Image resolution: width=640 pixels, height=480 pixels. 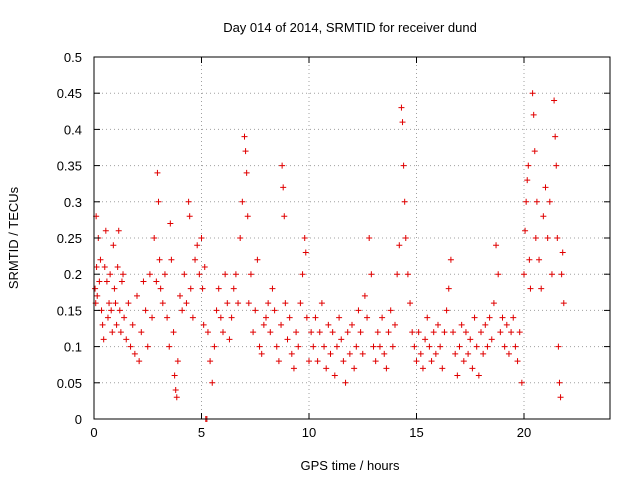 I want to click on x-tick-labels: 0 5 10 15 20, so click(x=310, y=432).